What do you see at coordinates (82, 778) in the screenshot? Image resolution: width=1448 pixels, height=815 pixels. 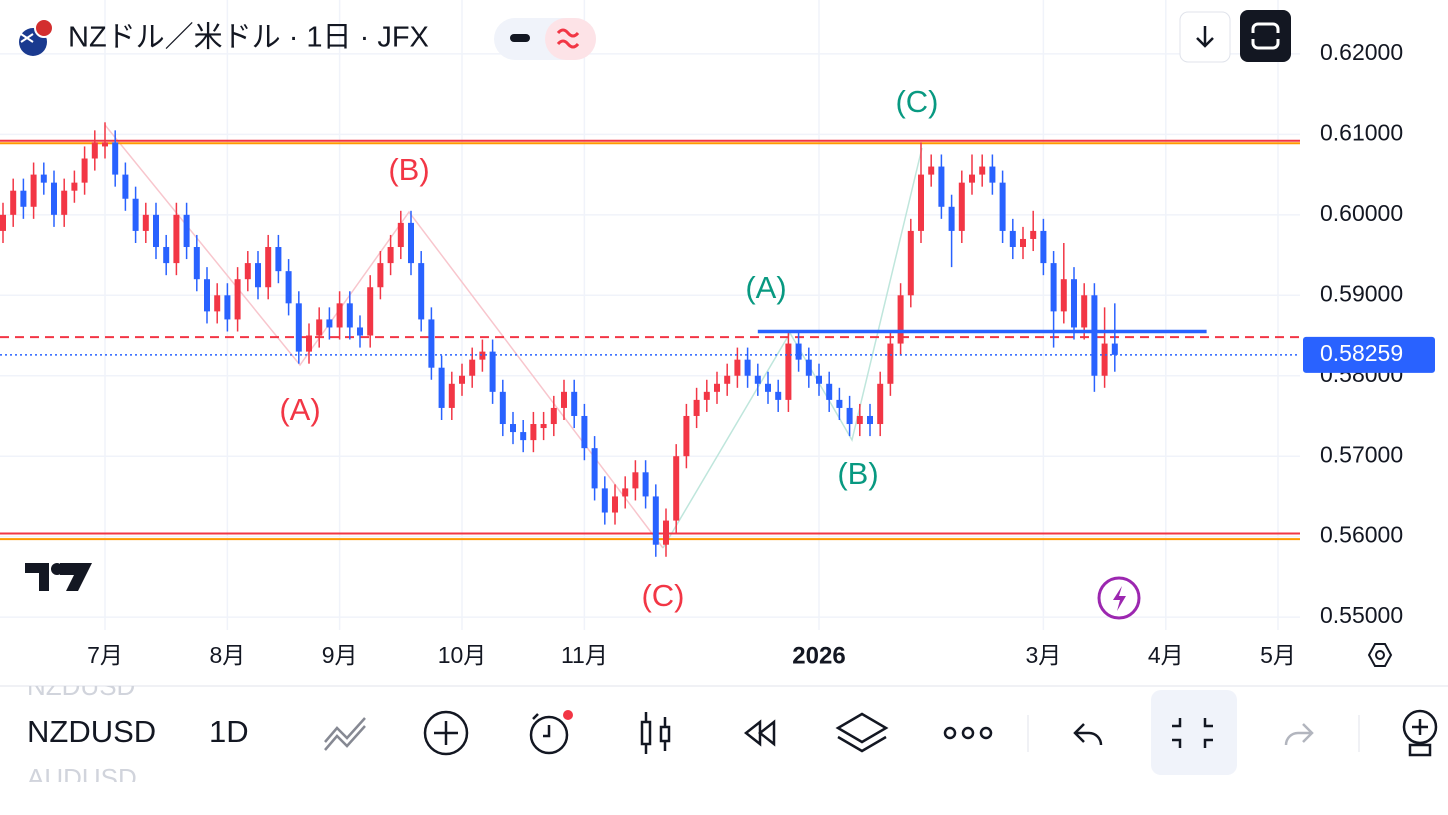 I see `next-symbol: AUDUSD` at bounding box center [82, 778].